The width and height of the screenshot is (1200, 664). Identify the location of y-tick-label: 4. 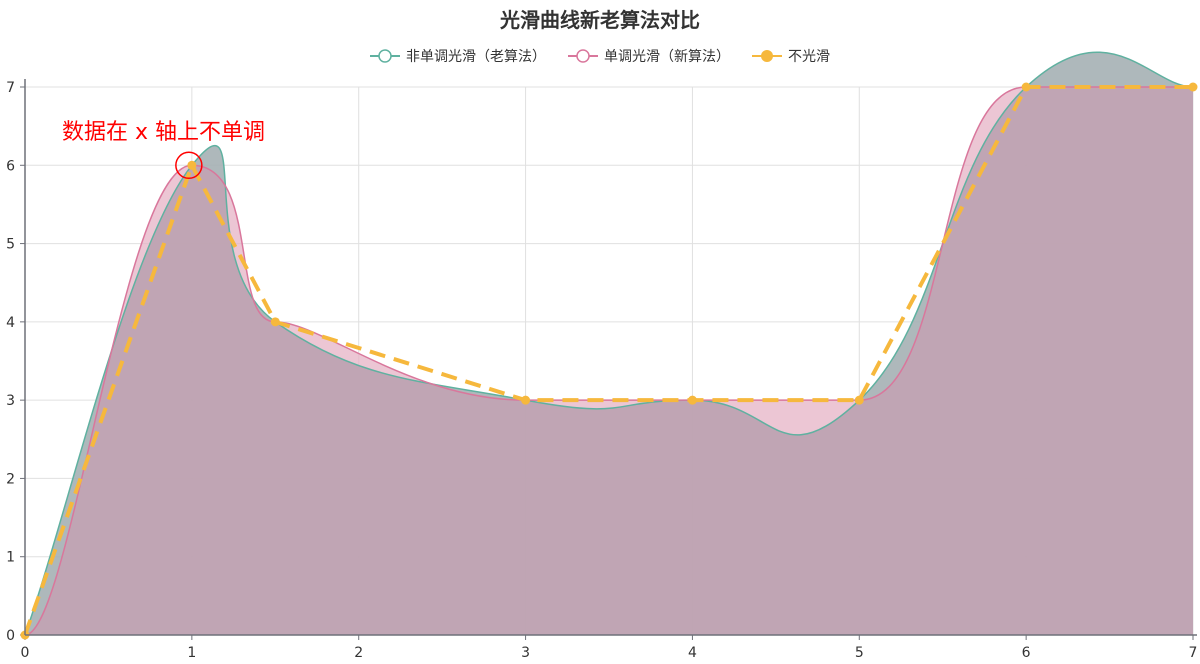
(10, 323).